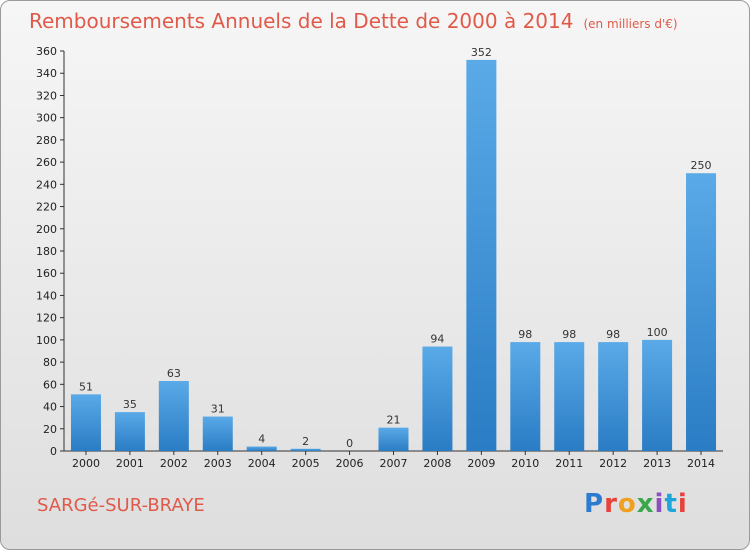 The image size is (750, 550). Describe the element at coordinates (46, 162) in the screenshot. I see `y-tick-label: 260` at that location.